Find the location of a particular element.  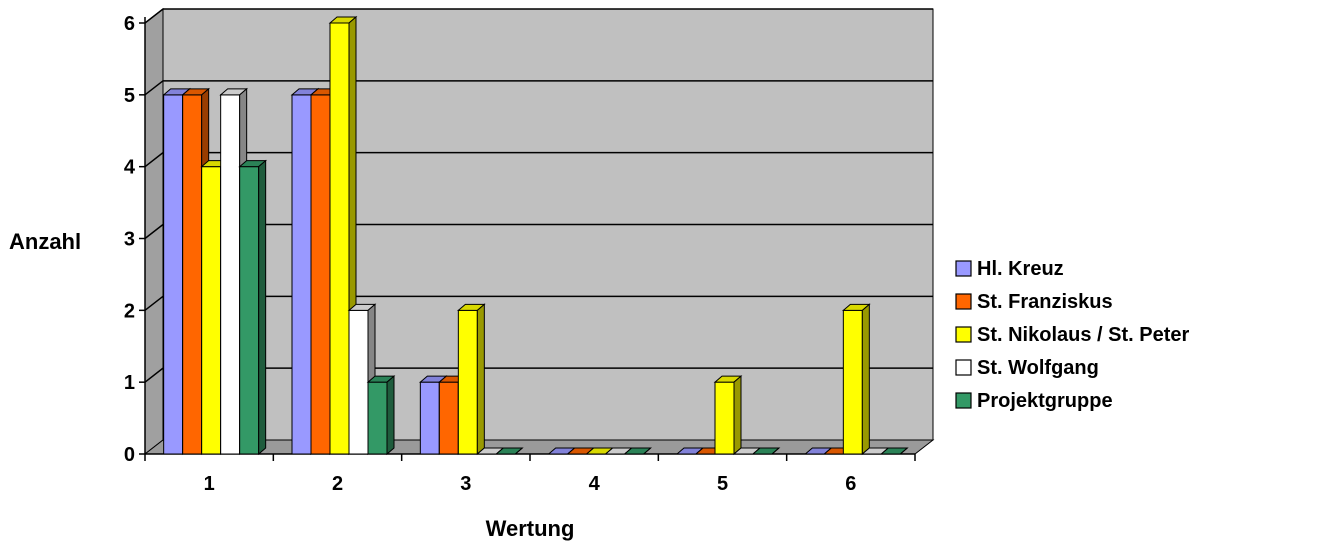

legend-item: Hl. Kreuz is located at coordinates (1009, 269).